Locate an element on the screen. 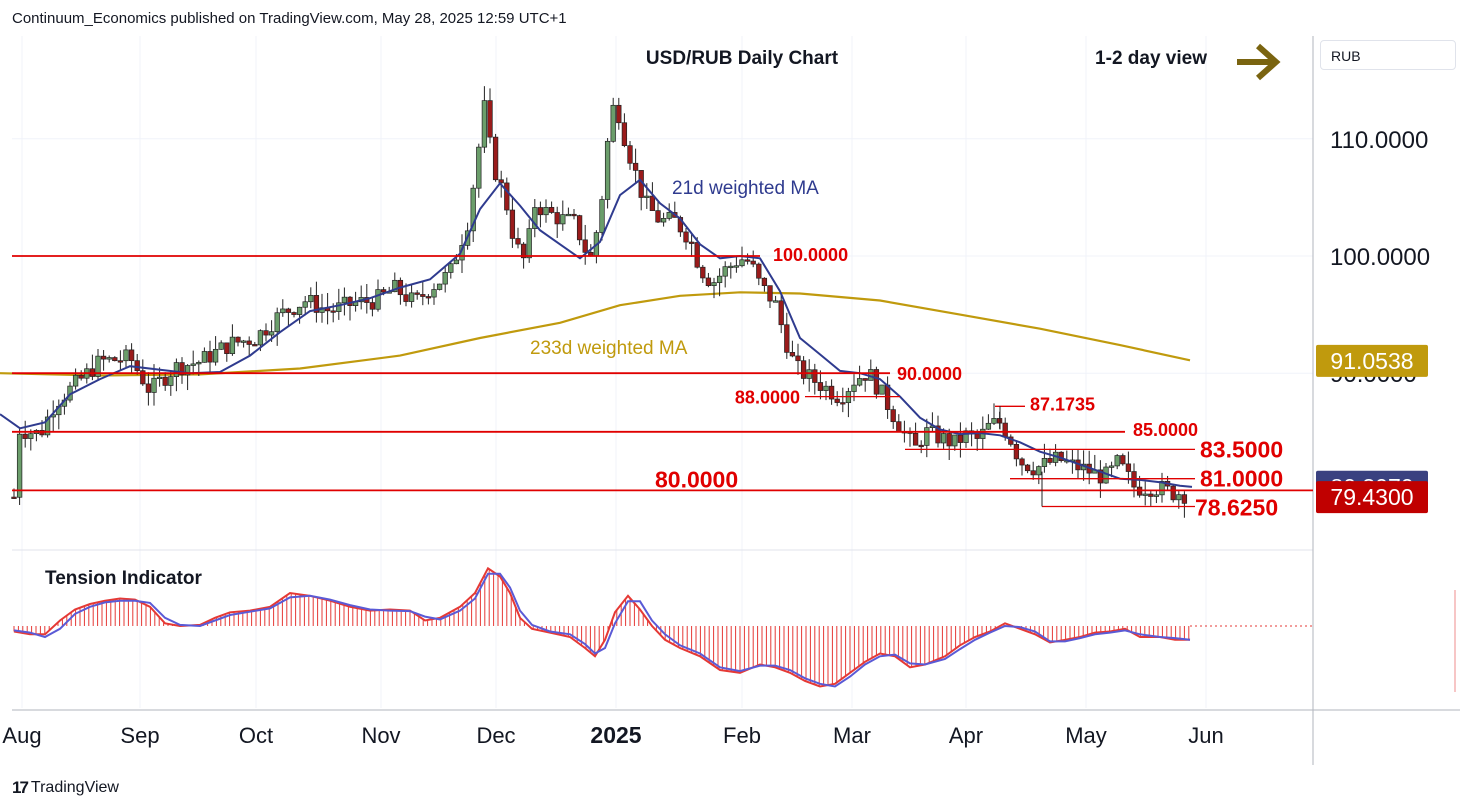 The image size is (1474, 809). tradingview-name: TradingView is located at coordinates (74, 787).